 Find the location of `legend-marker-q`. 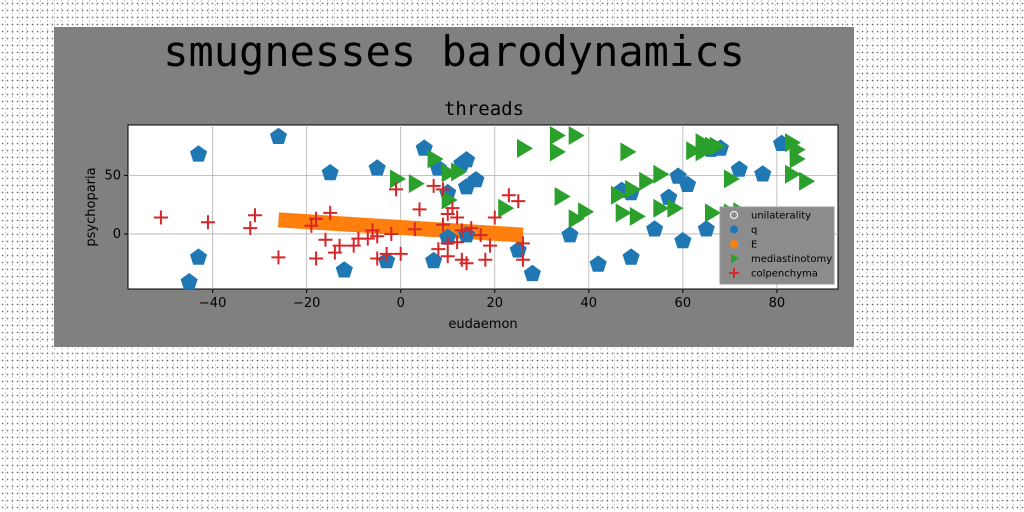

legend-marker-q is located at coordinates (734, 229).